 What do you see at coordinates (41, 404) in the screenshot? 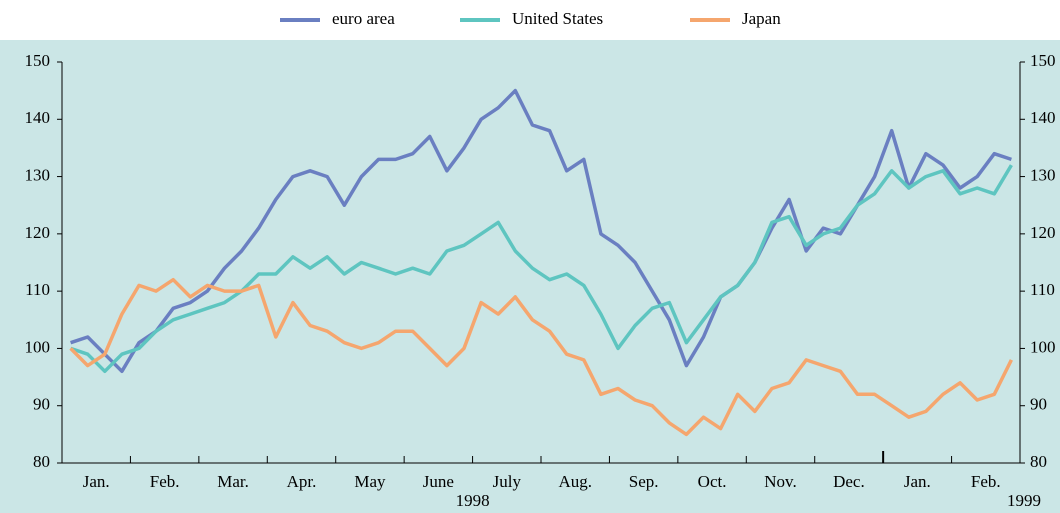
I see `y-tick-label: 90` at bounding box center [41, 404].